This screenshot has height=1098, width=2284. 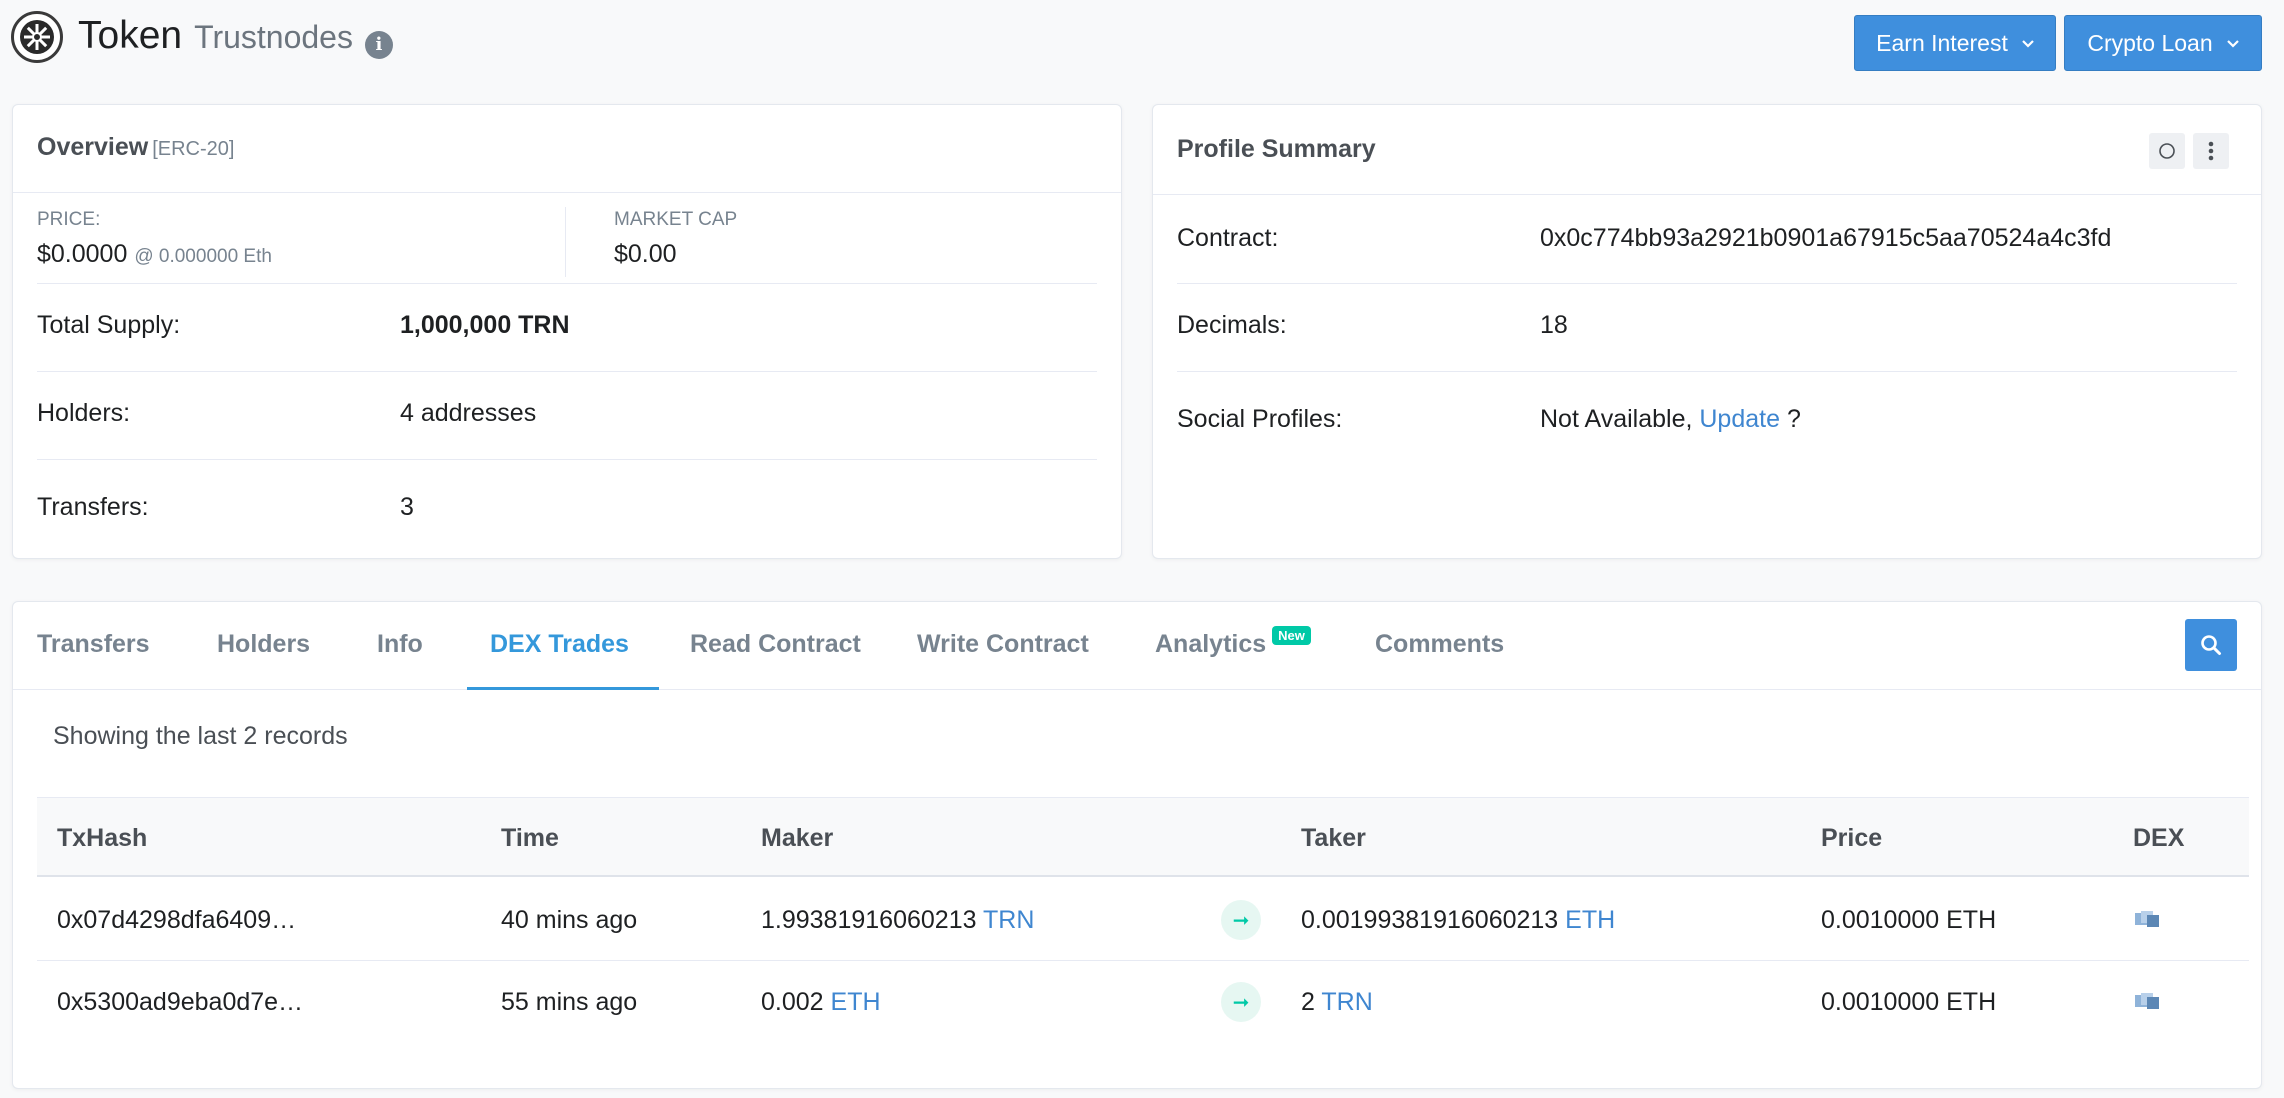 What do you see at coordinates (559, 644) in the screenshot?
I see `tab-dex-trades: DEX Trades` at bounding box center [559, 644].